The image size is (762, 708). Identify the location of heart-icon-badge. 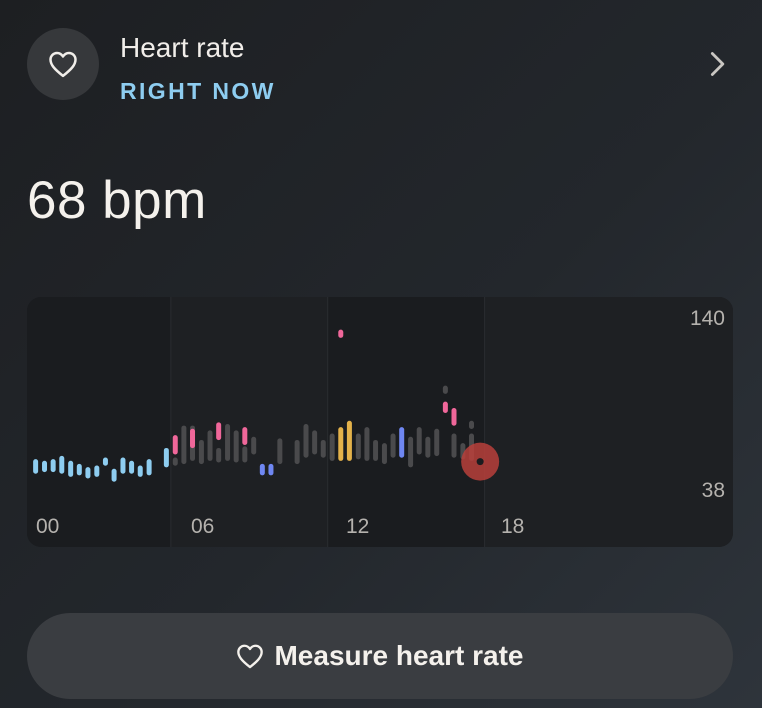
(63, 64).